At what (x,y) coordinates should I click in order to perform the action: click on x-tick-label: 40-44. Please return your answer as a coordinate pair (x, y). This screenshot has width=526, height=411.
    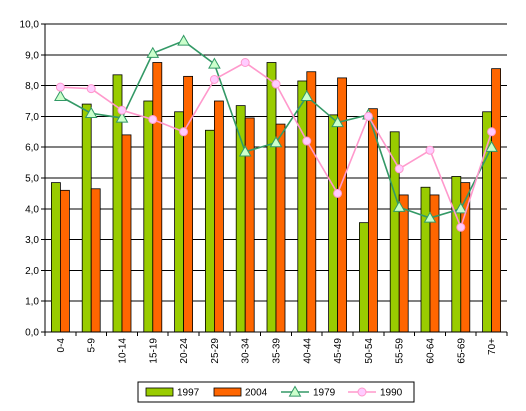
    Looking at the image, I should click on (307, 351).